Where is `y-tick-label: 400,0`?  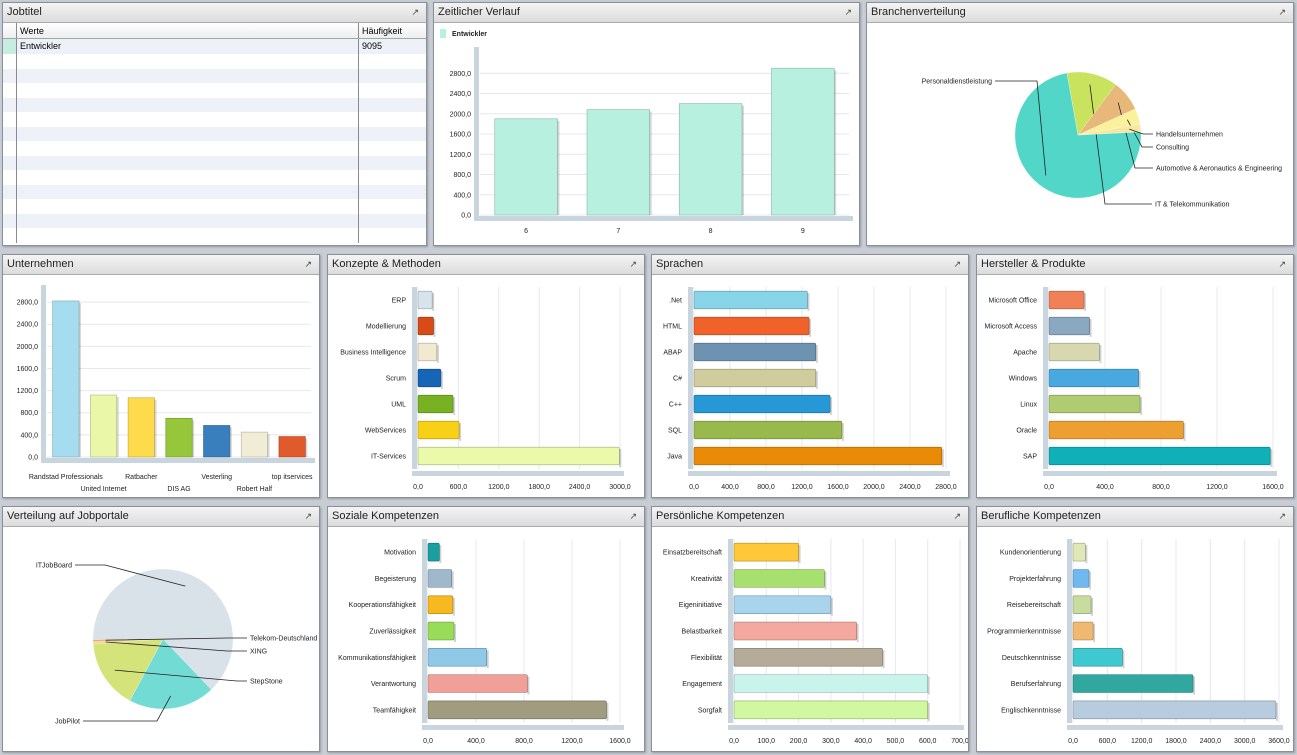
y-tick-label: 400,0 is located at coordinates (29, 435).